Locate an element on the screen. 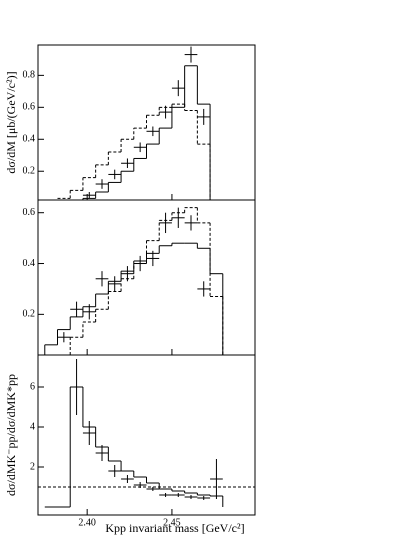  y-tick-label: 6 is located at coordinates (32, 386).